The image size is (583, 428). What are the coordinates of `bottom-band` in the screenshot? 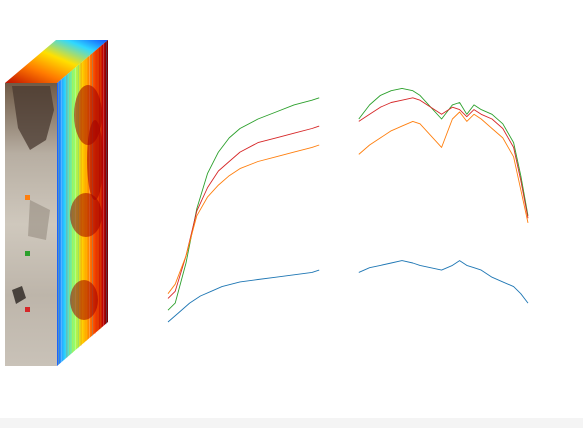 It's located at (291, 423).